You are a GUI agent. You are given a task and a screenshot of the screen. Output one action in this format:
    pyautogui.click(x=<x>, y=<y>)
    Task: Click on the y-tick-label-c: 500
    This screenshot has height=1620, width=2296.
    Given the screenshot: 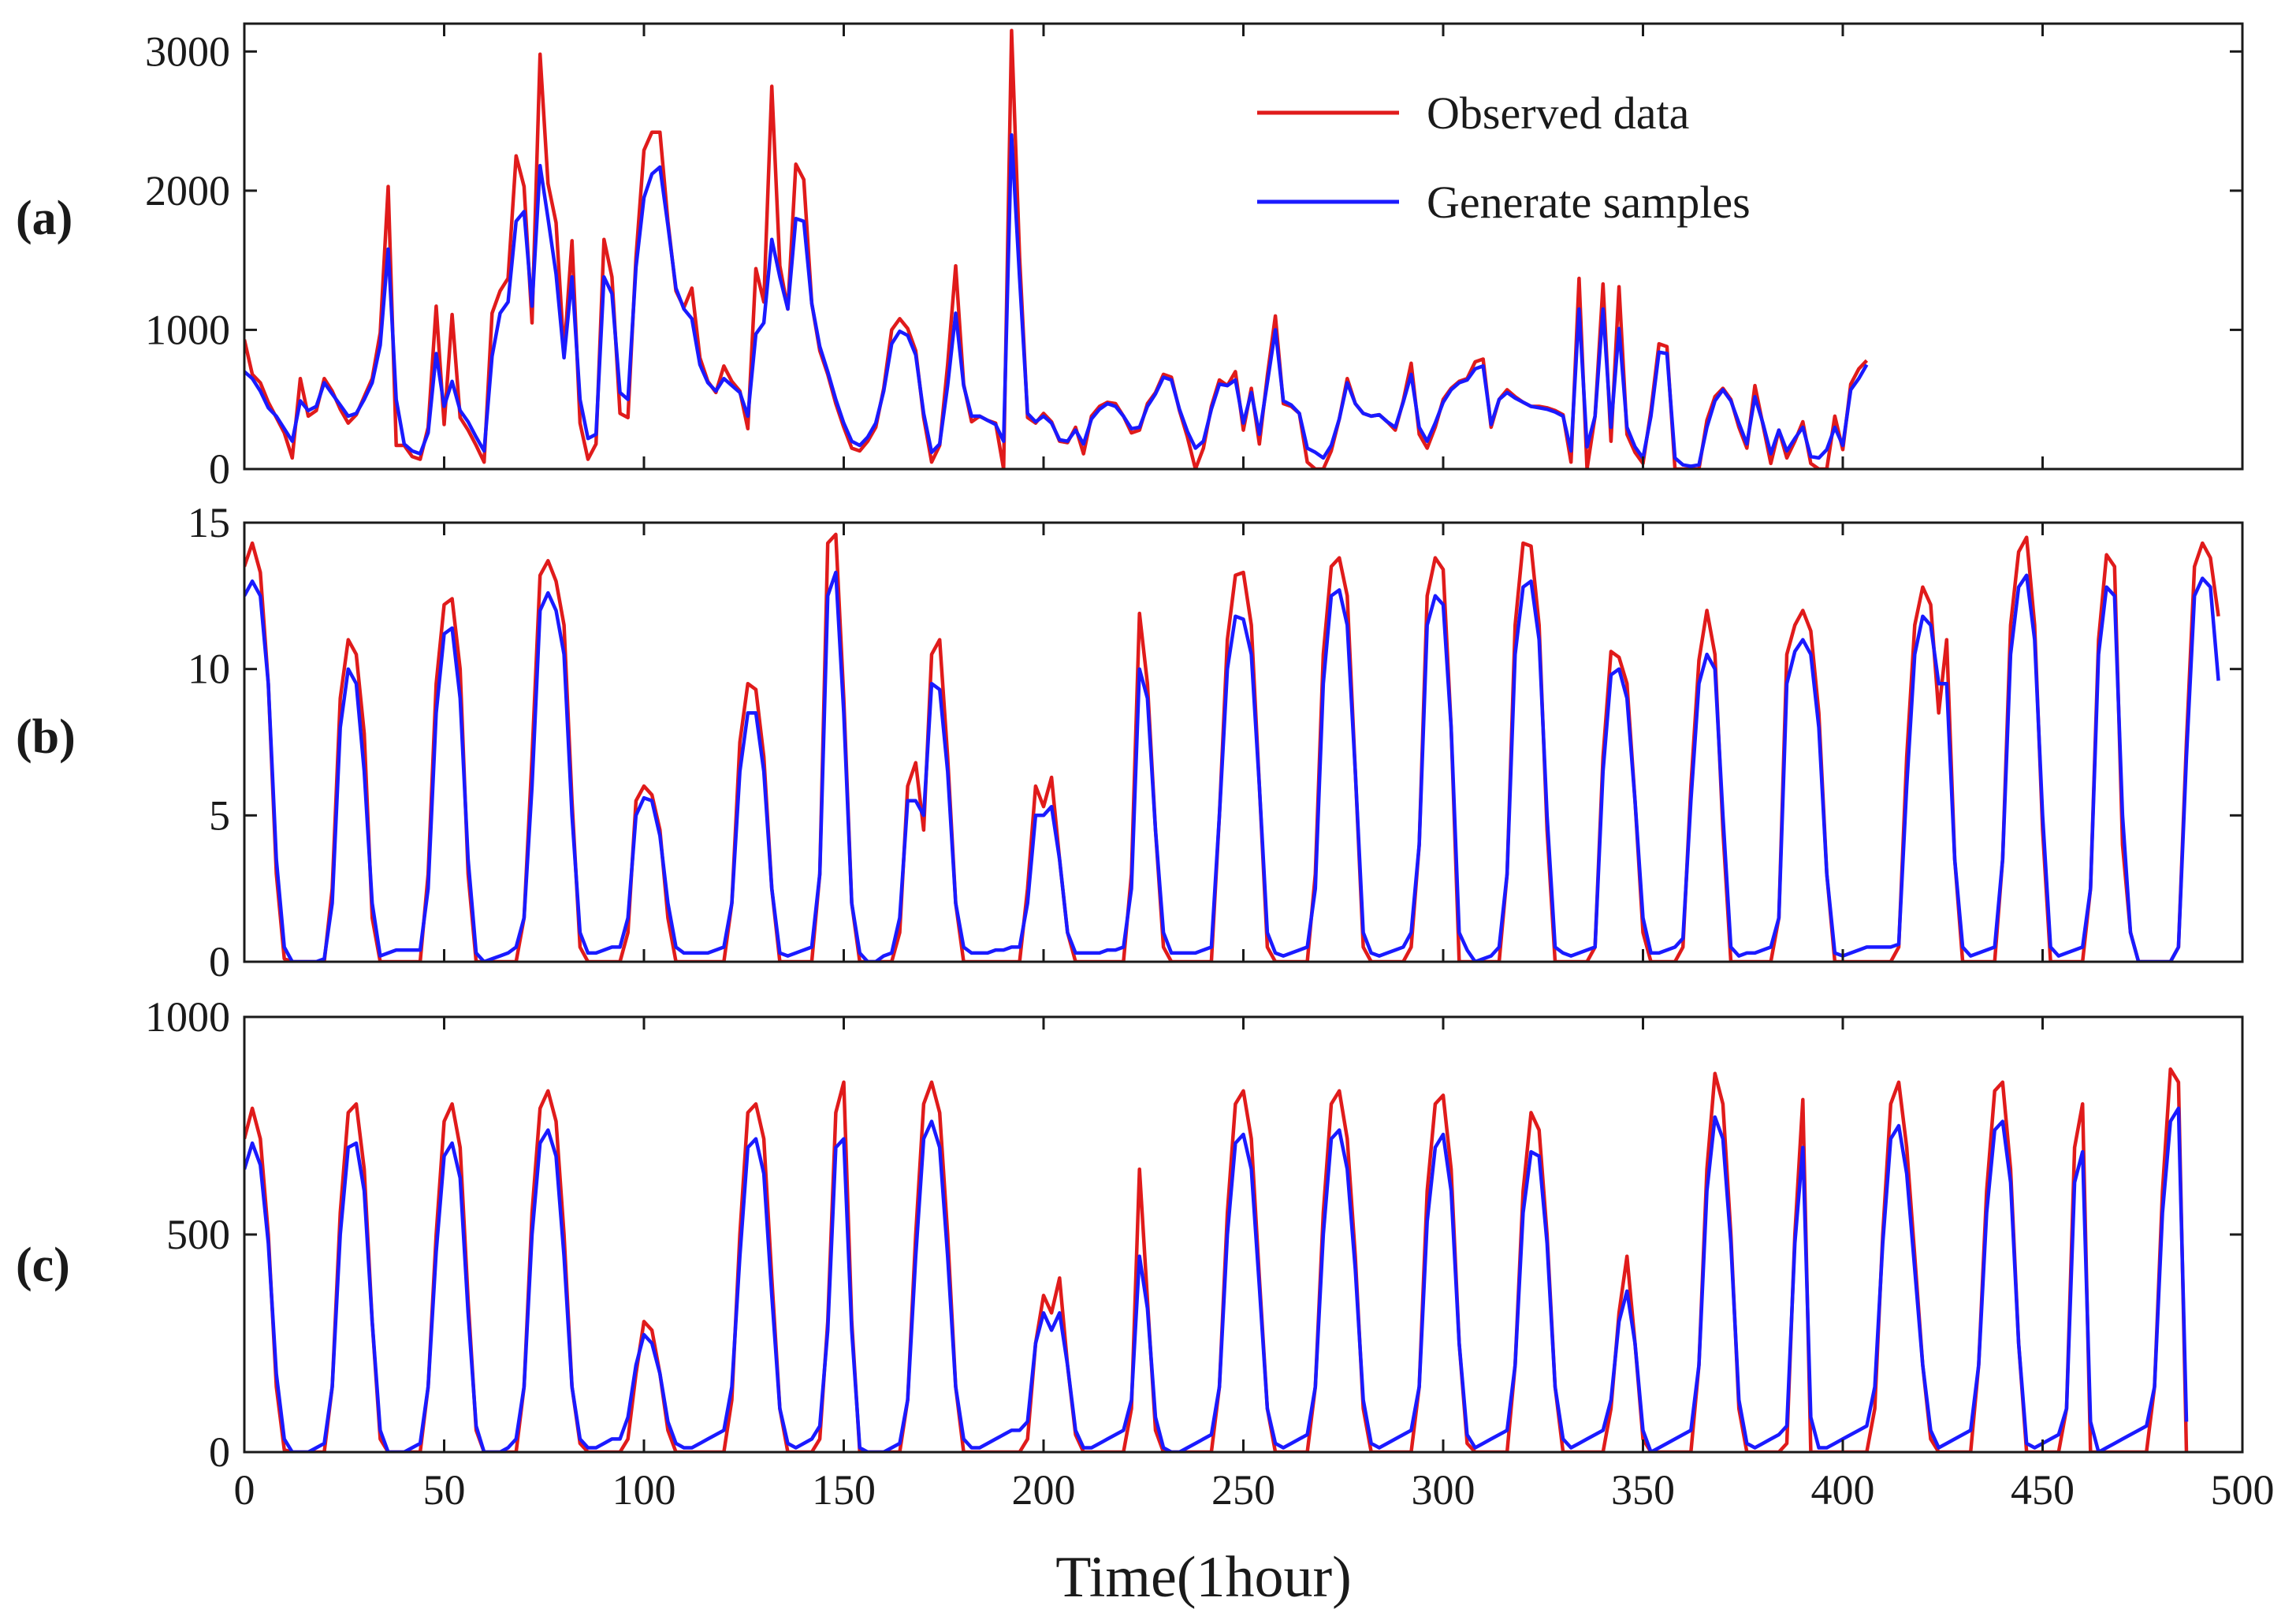 What is the action you would take?
    pyautogui.click(x=198, y=1235)
    